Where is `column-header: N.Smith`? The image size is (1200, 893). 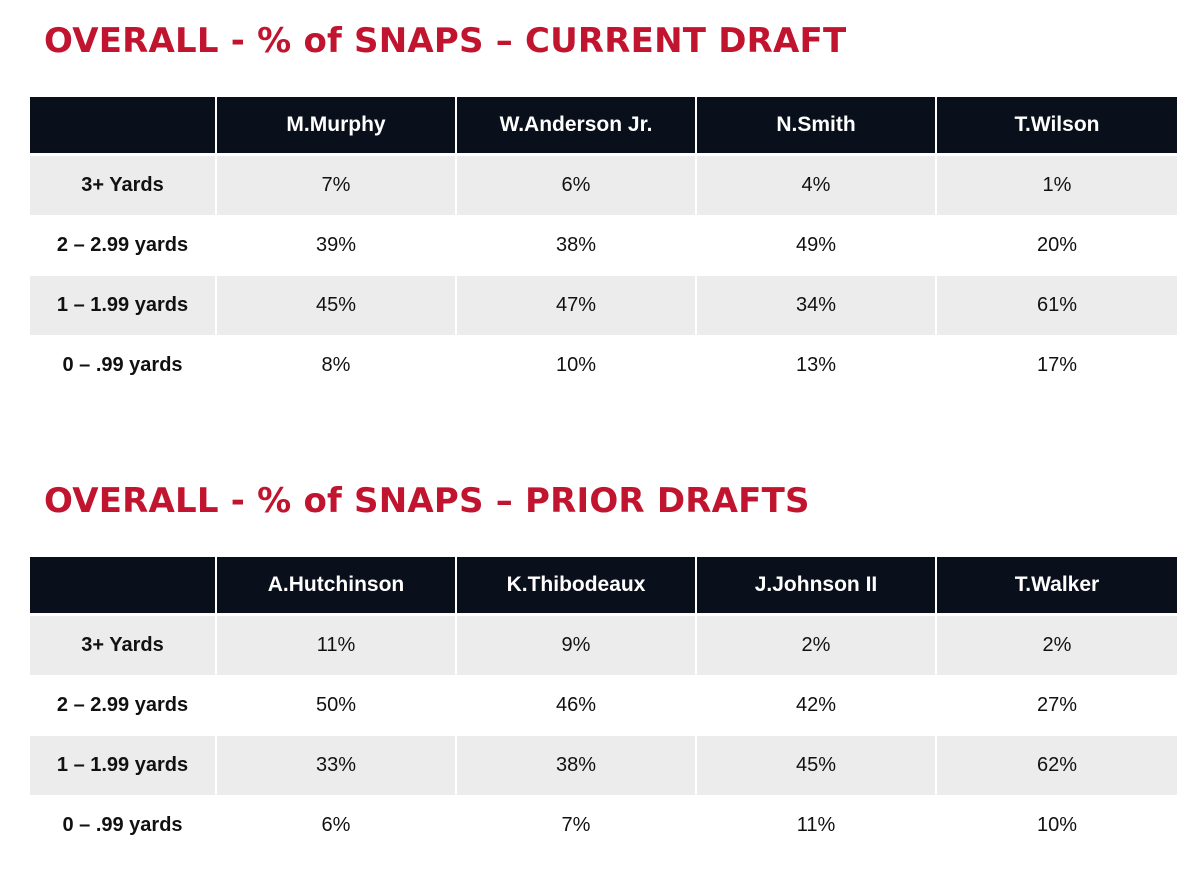 column-header: N.Smith is located at coordinates (817, 125).